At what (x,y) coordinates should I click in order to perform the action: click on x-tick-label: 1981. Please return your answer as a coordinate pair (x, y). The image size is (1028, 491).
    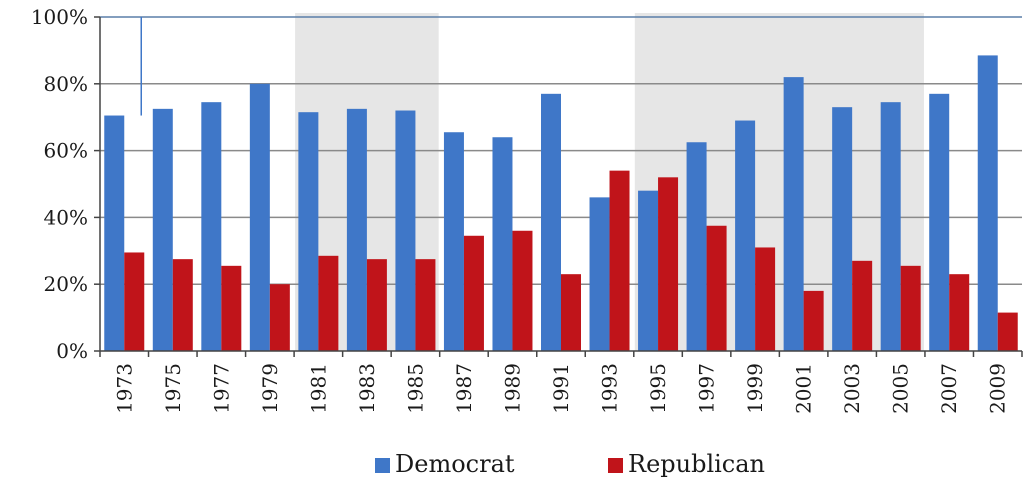
    Looking at the image, I should click on (318, 388).